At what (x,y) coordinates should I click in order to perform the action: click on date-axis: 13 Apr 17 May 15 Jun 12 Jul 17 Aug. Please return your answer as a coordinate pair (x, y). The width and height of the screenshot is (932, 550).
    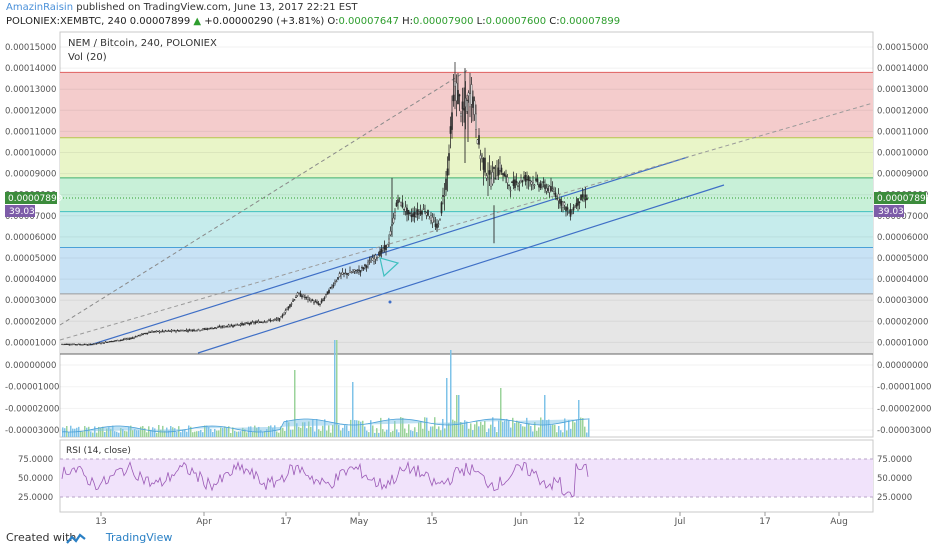
    Looking at the image, I should click on (471, 519).